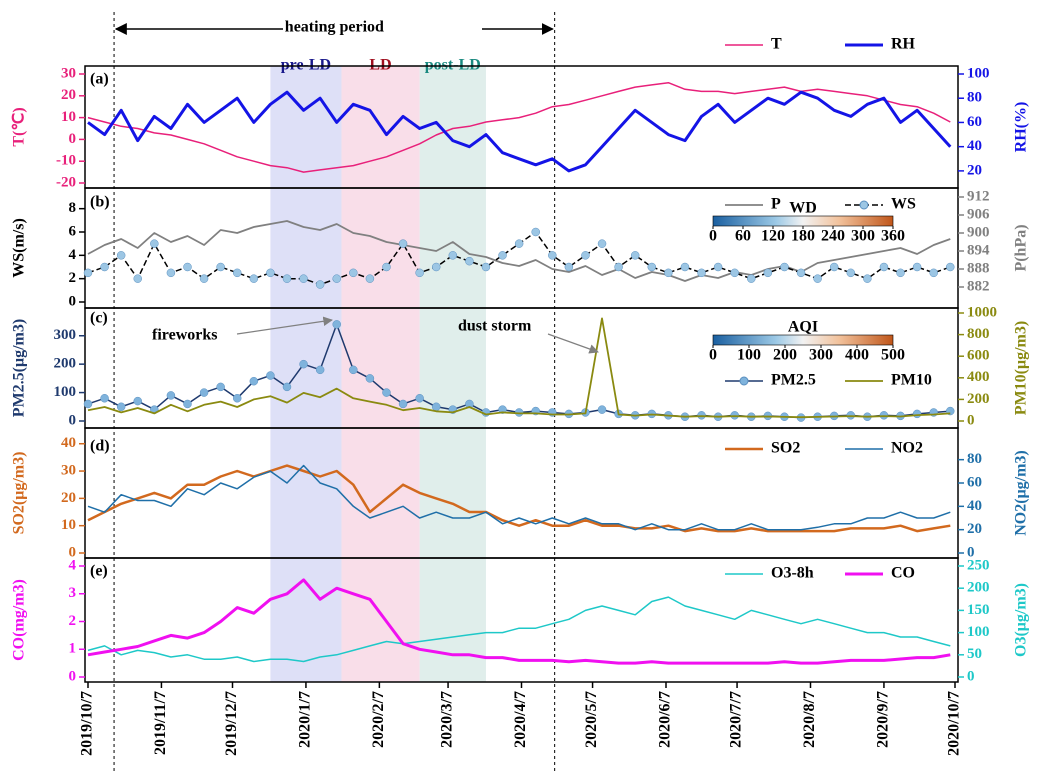 Image resolution: width=1038 pixels, height=773 pixels. Describe the element at coordinates (65, 364) in the screenshot. I see `y-tick-label: 200` at that location.